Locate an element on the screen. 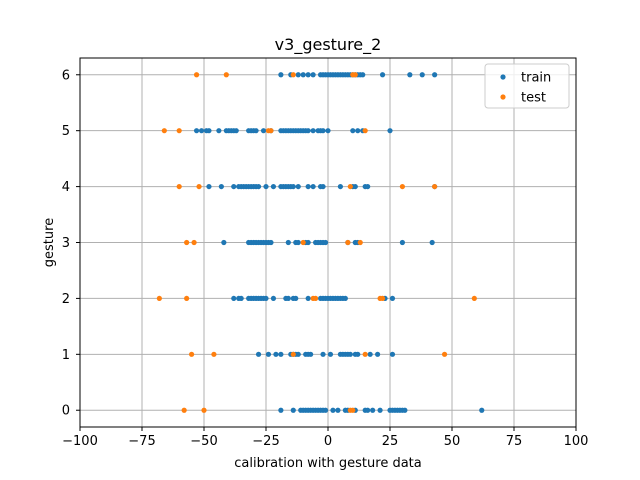 The height and width of the screenshot is (480, 640). x-tick-label: −100 is located at coordinates (80, 441).